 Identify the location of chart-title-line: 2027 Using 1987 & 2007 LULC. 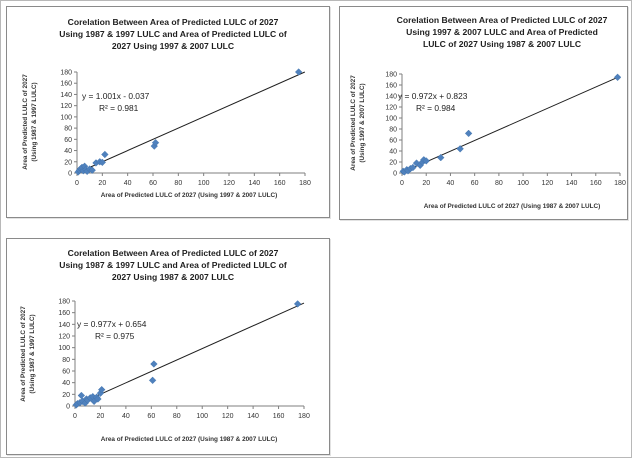
(173, 277).